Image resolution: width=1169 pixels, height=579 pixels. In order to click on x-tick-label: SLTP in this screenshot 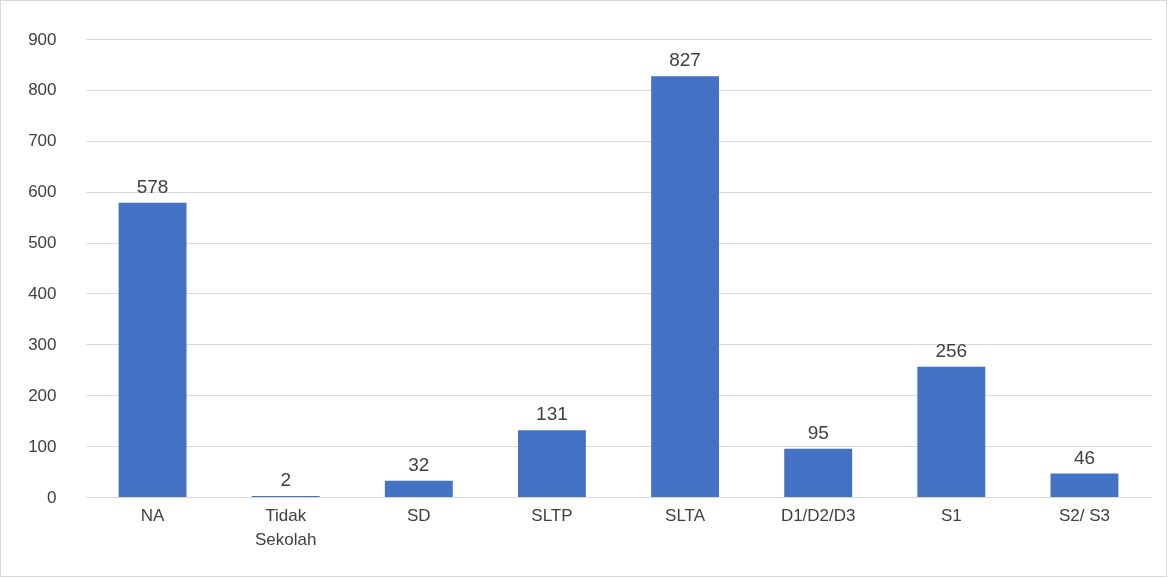, I will do `click(552, 515)`.